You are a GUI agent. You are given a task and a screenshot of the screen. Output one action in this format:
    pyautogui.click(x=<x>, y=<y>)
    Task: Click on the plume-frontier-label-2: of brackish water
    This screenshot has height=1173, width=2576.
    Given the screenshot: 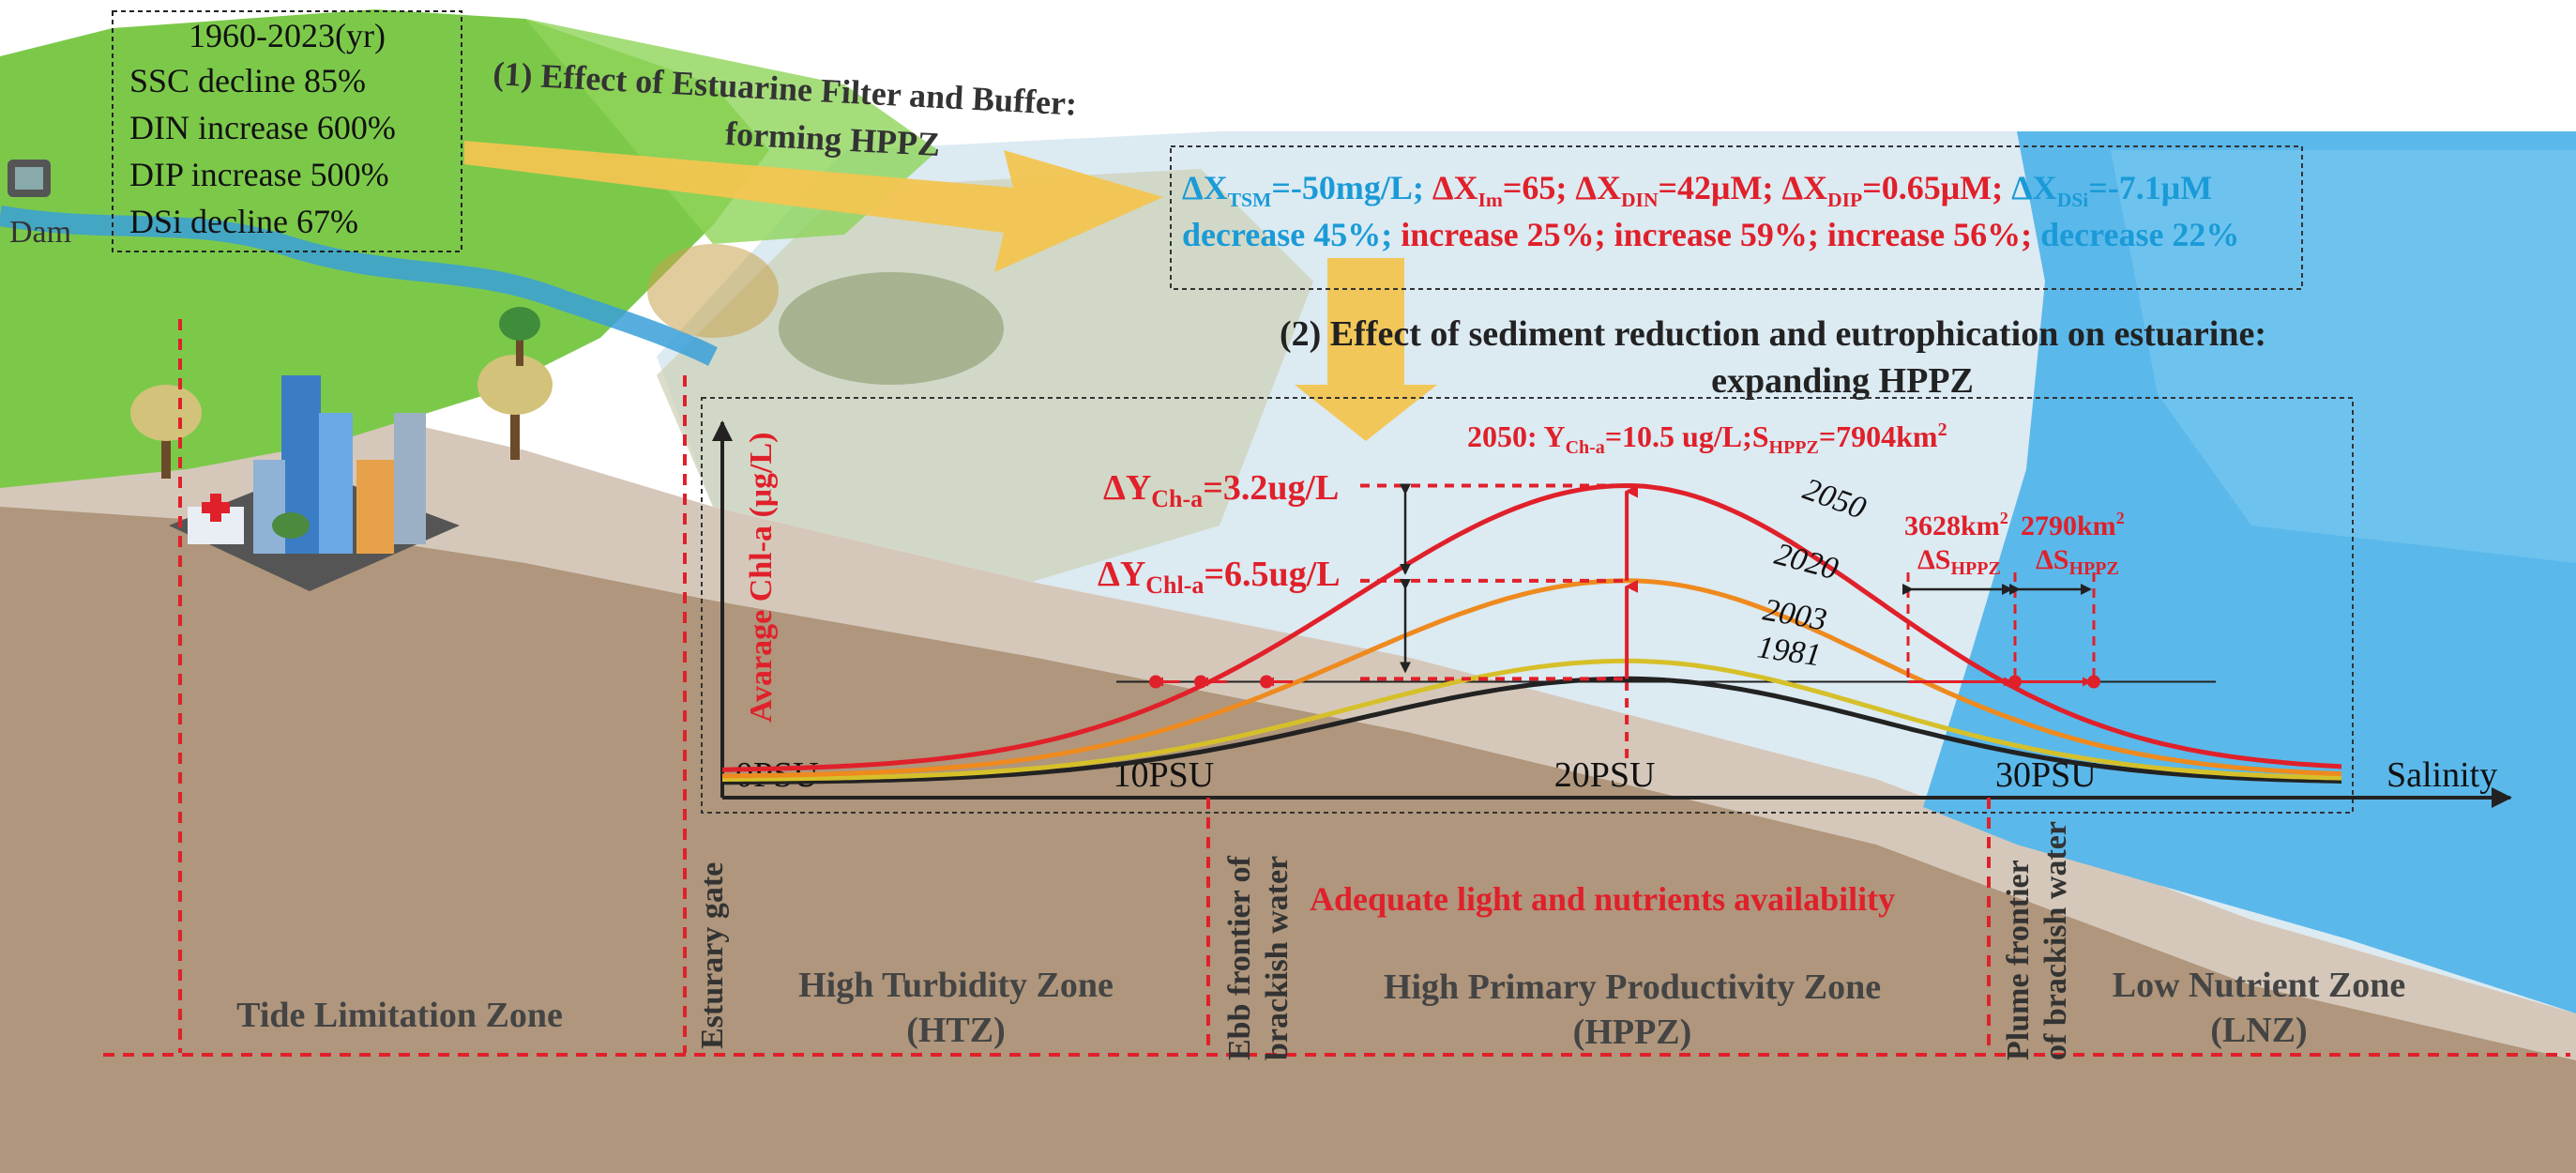 What is the action you would take?
    pyautogui.click(x=2055, y=941)
    